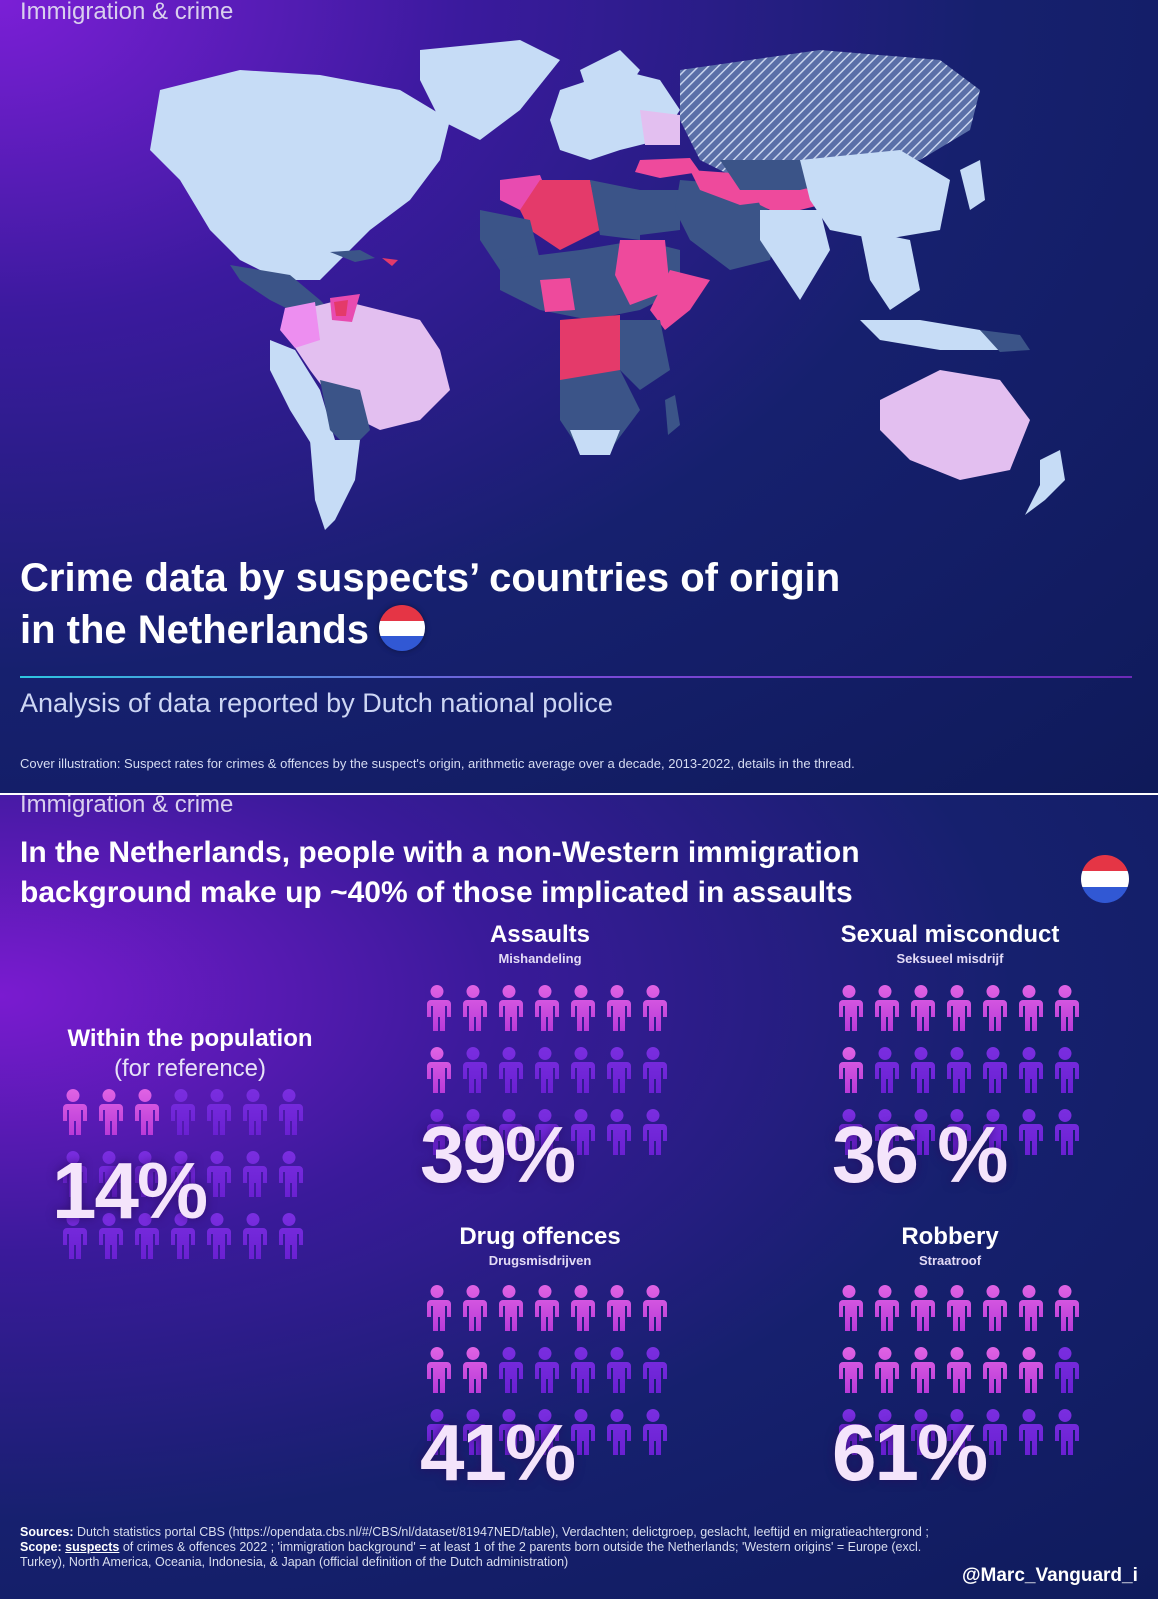  Describe the element at coordinates (579, 794) in the screenshot. I see `panel-divider` at that location.